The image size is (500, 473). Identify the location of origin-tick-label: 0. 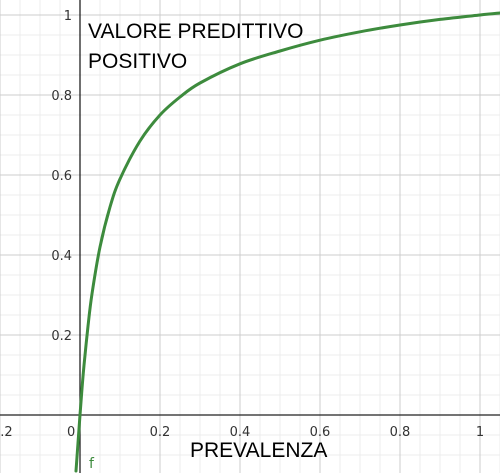
(71, 432).